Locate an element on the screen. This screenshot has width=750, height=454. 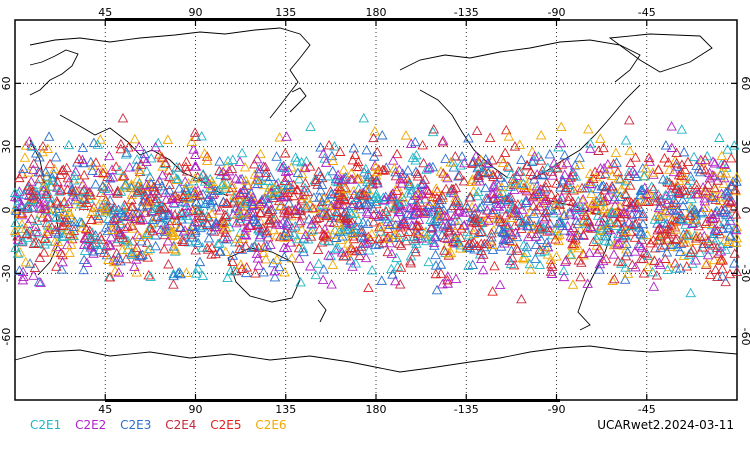
lon-label-bottom: -135 is located at coordinates (466, 409).